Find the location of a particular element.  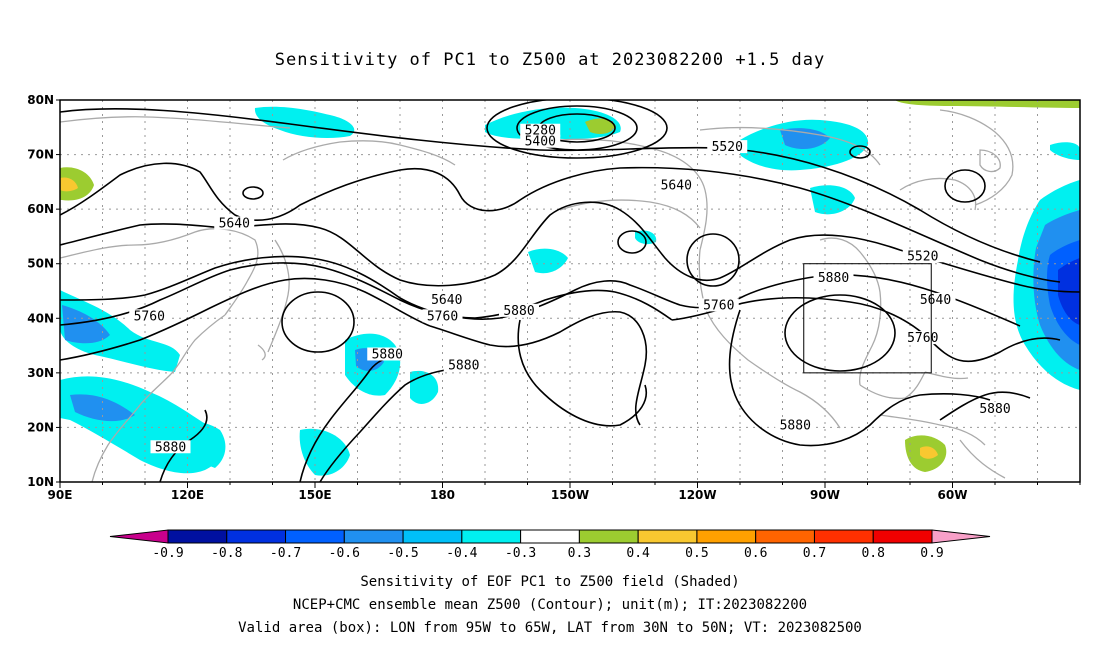

shade-cyan-hudson is located at coordinates (832, 200).